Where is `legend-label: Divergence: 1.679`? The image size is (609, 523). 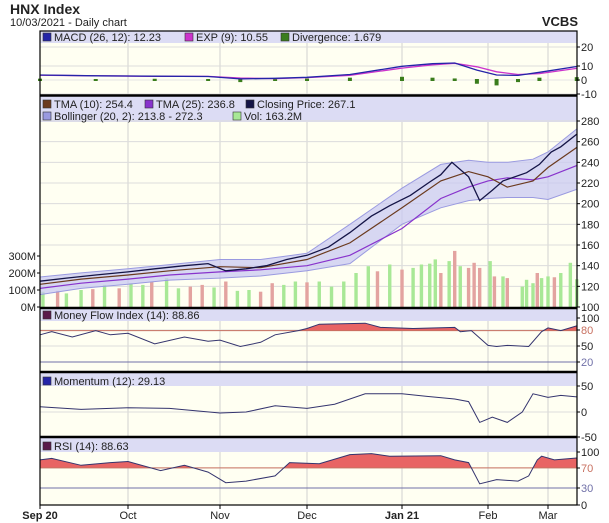 legend-label: Divergence: 1.679 is located at coordinates (336, 38).